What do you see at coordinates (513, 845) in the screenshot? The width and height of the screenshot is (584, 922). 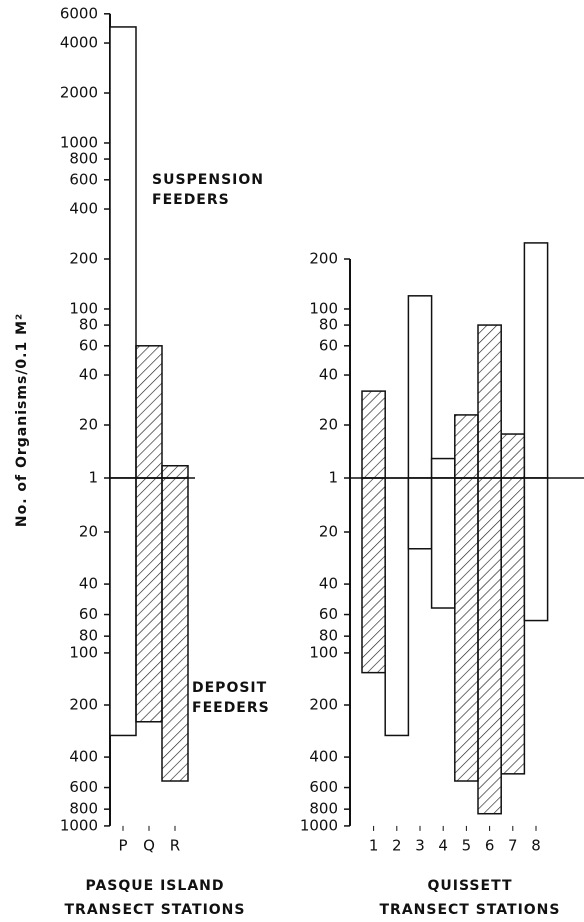 I see `x-tick-label: 7` at bounding box center [513, 845].